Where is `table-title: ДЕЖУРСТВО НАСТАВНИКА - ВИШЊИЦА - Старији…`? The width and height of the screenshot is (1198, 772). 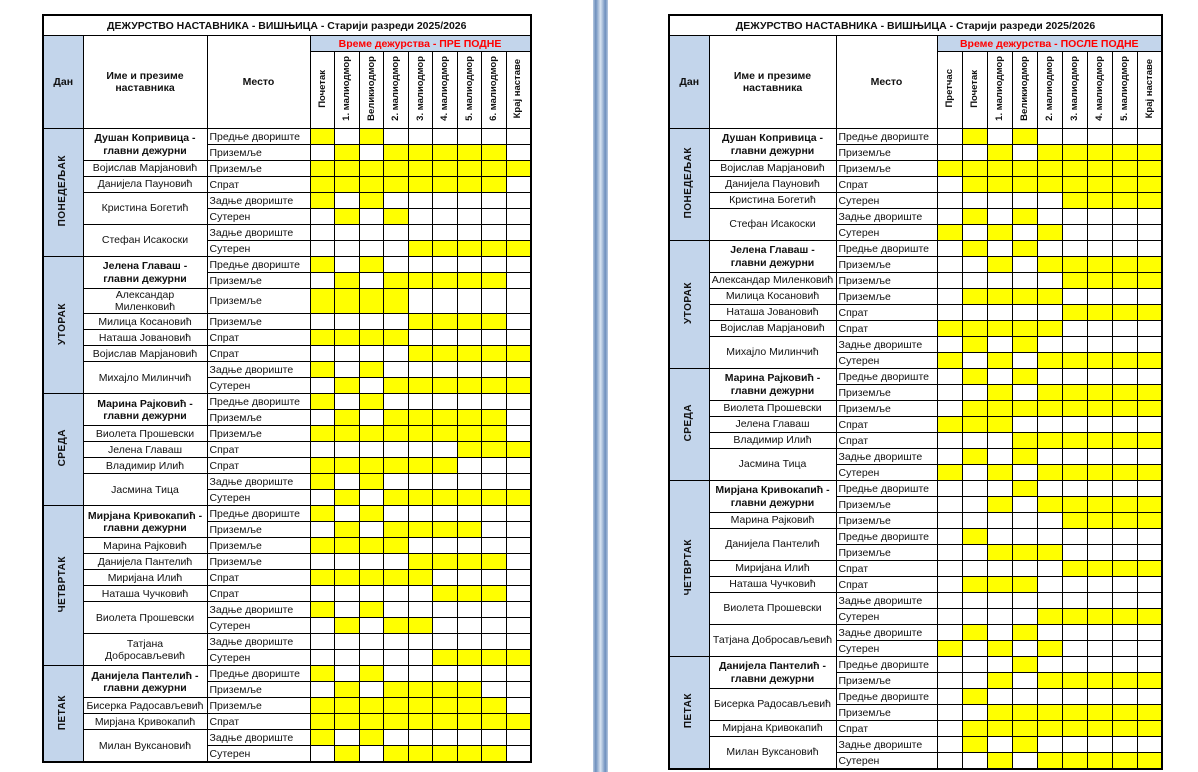
table-title: ДЕЖУРСТВО НАСТАВНИКА - ВИШЊИЦА - Старији… is located at coordinates (286, 25).